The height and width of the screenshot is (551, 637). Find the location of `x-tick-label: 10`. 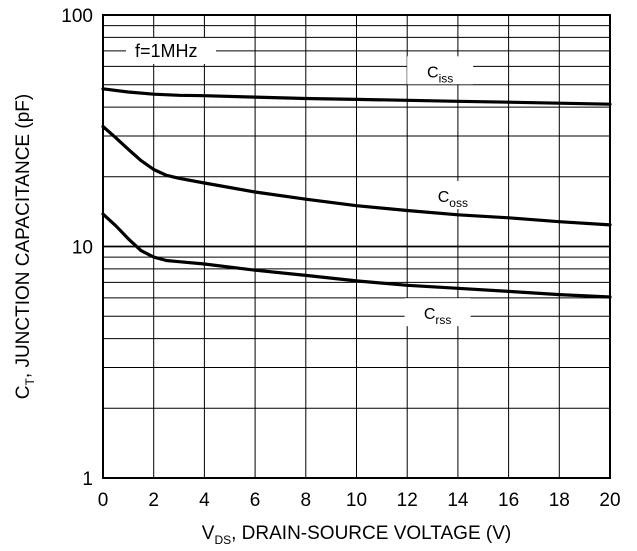

x-tick-label: 10 is located at coordinates (356, 500).